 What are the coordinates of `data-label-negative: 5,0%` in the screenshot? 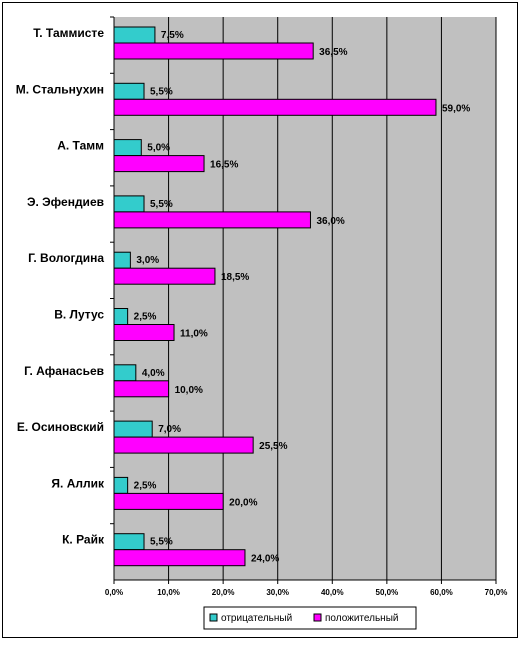 It's located at (158, 148).